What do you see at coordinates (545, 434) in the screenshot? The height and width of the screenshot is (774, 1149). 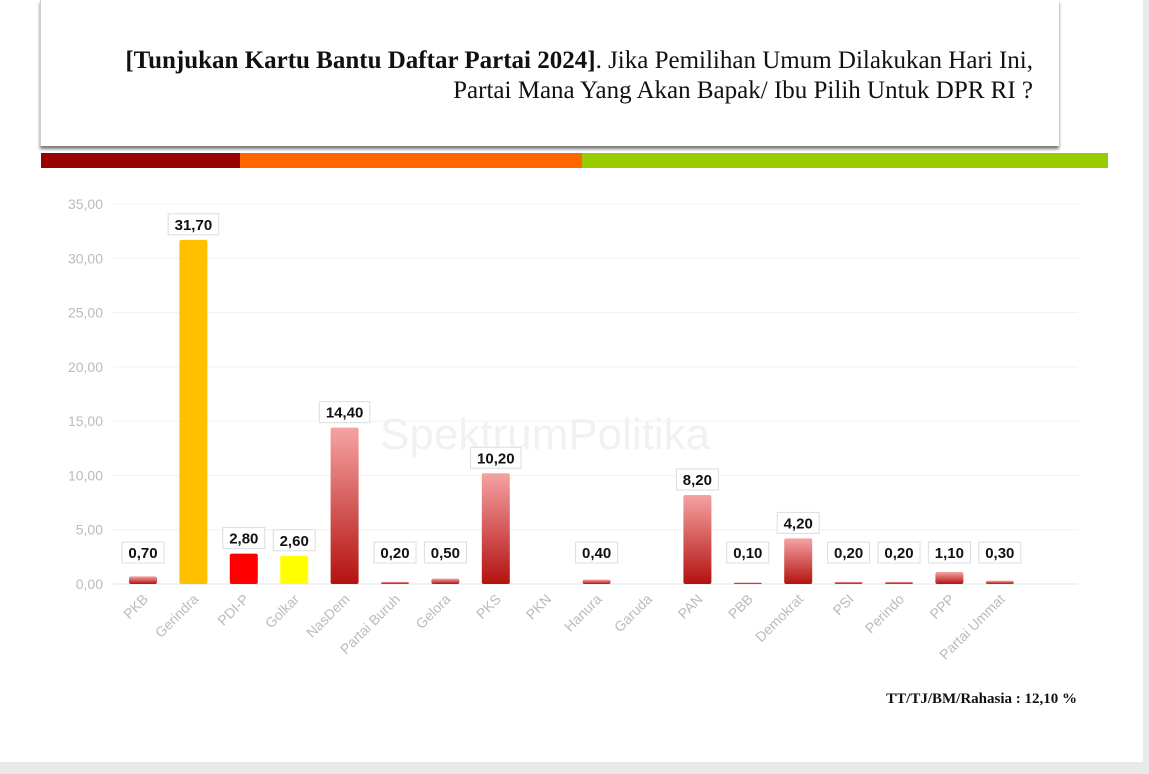 I see `watermark-logo: SpektrumPolitika` at bounding box center [545, 434].